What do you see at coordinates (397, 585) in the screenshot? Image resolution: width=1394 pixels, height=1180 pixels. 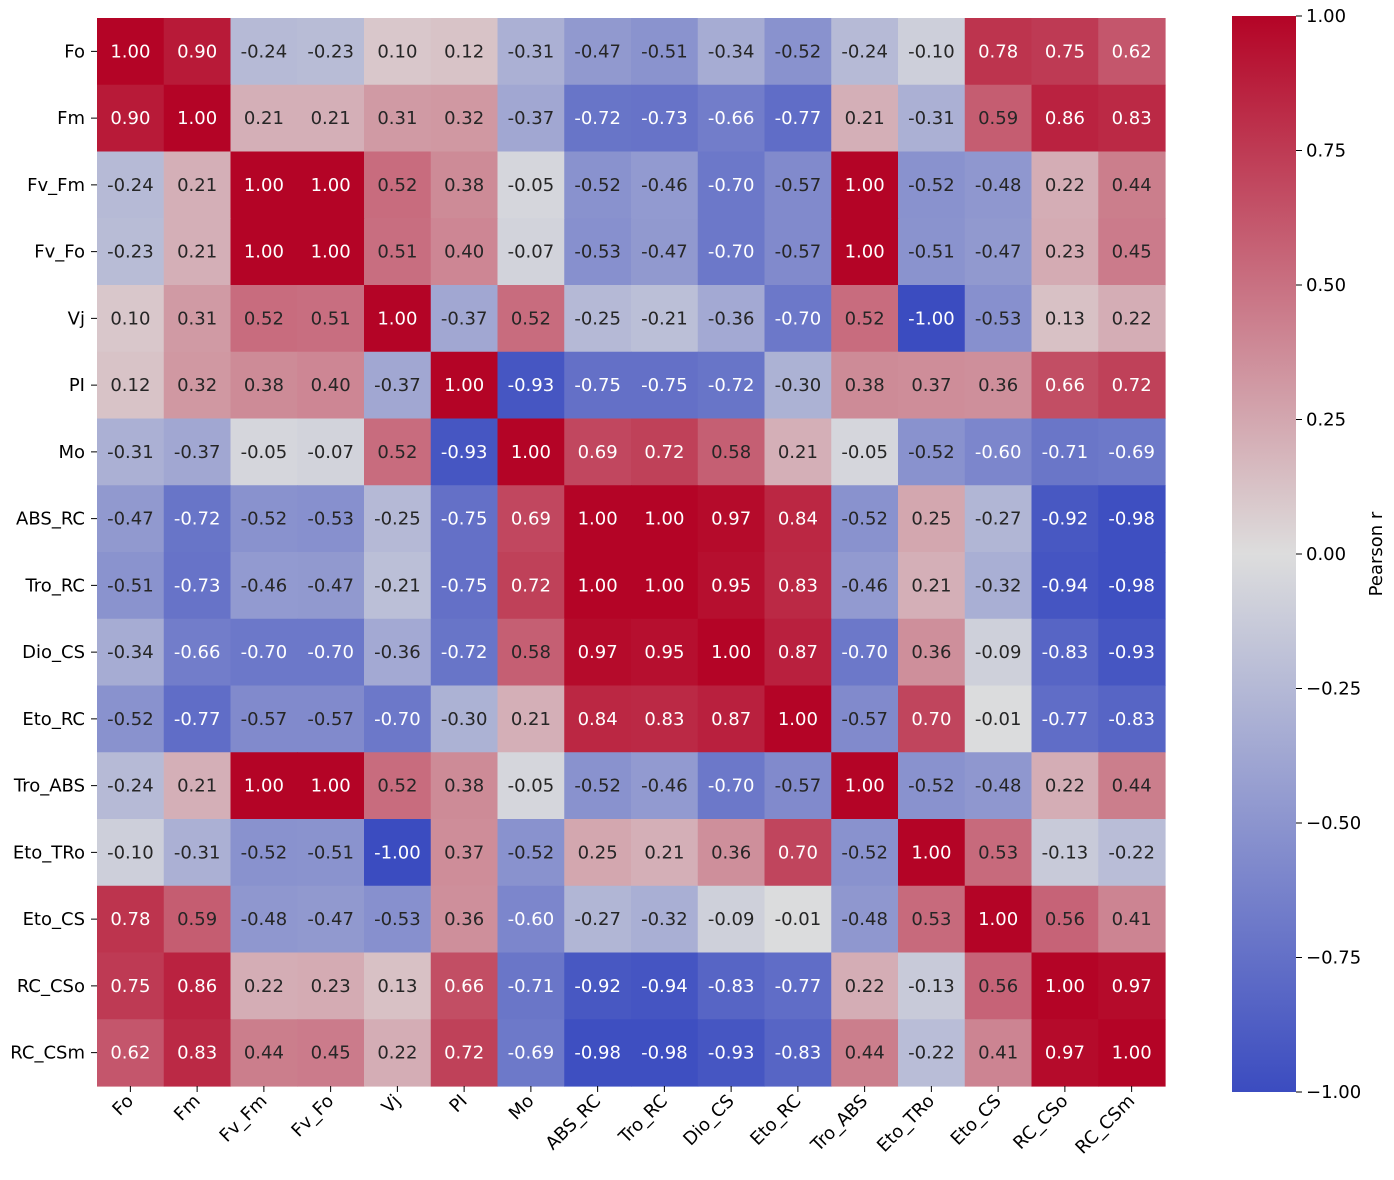 I see `cell-value-label: -0.21` at bounding box center [397, 585].